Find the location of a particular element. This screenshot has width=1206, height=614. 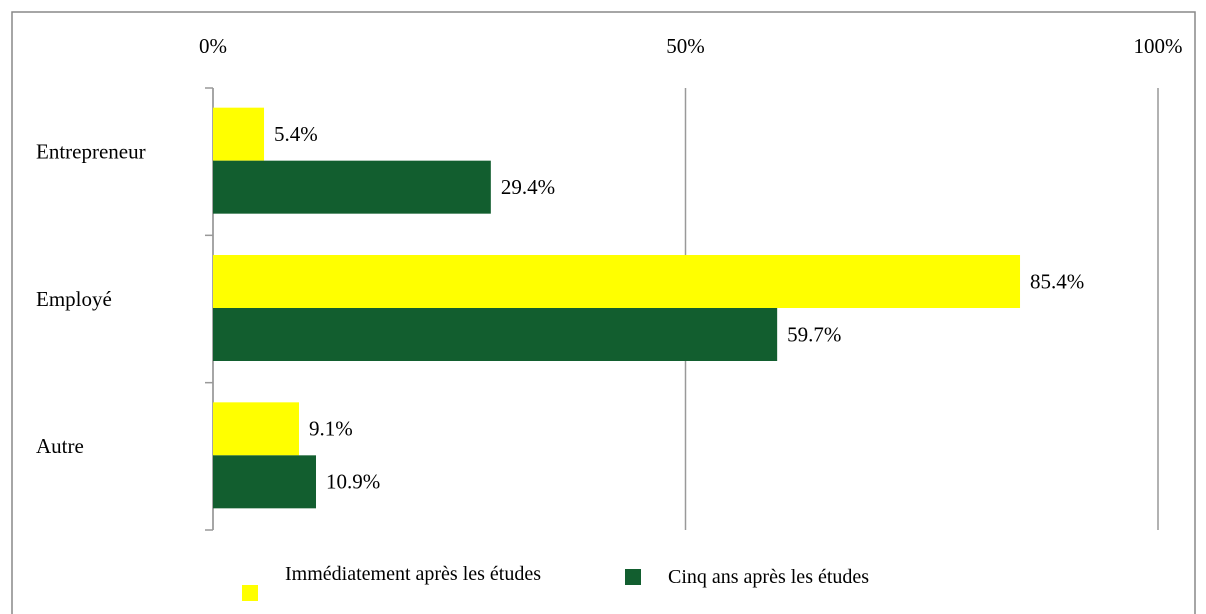

x-tick-label: 100% is located at coordinates (1158, 46).